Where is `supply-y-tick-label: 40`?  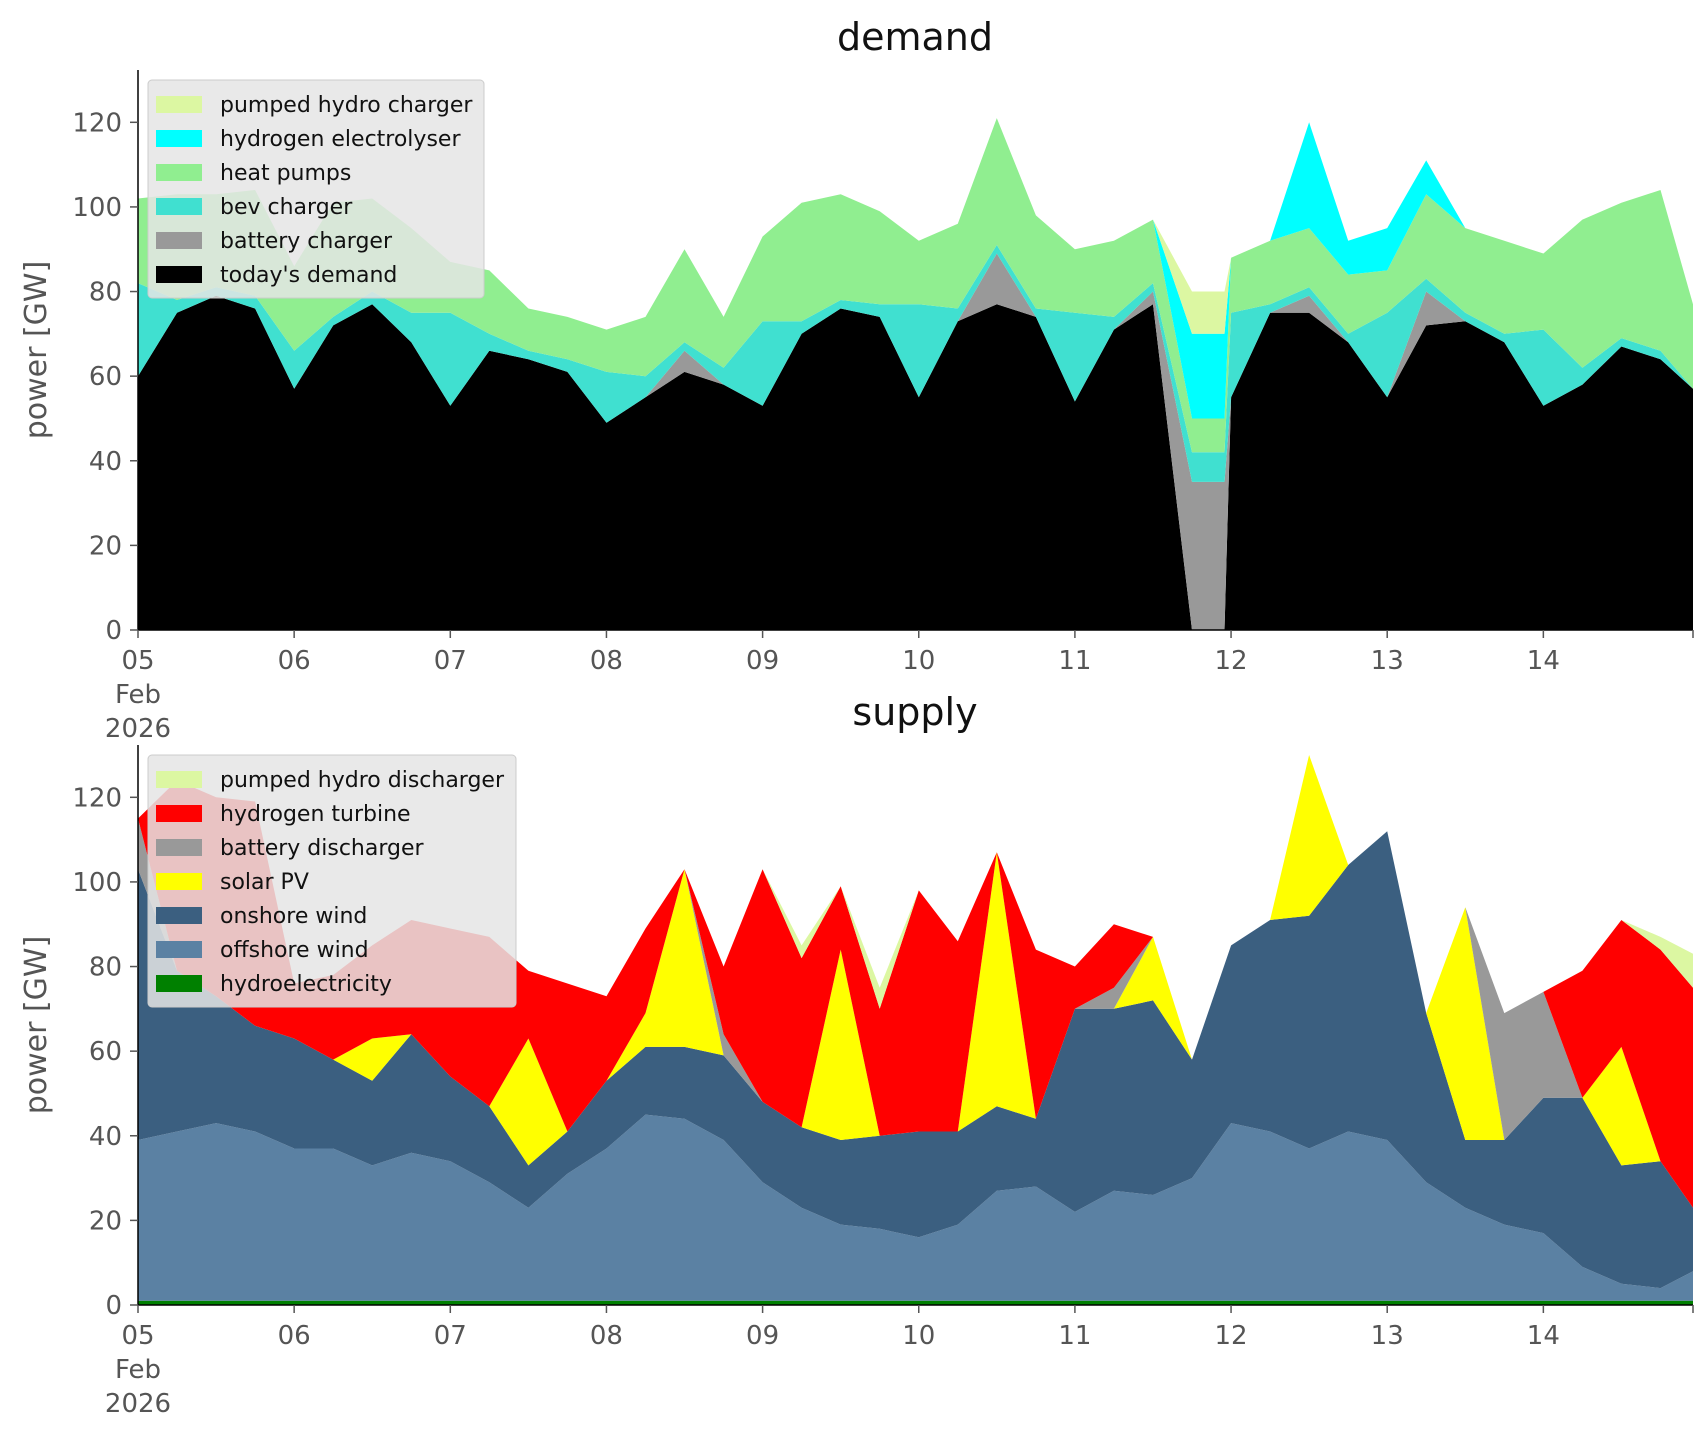
supply-y-tick-label: 40 is located at coordinates (105, 1137).